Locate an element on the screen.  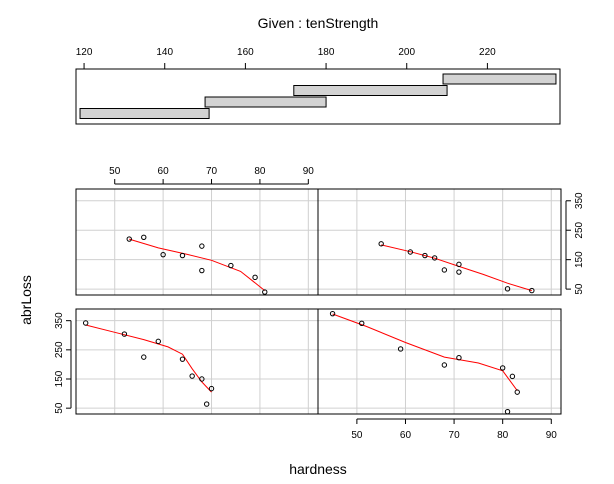
given-tick-label: 120 is located at coordinates (84, 52).